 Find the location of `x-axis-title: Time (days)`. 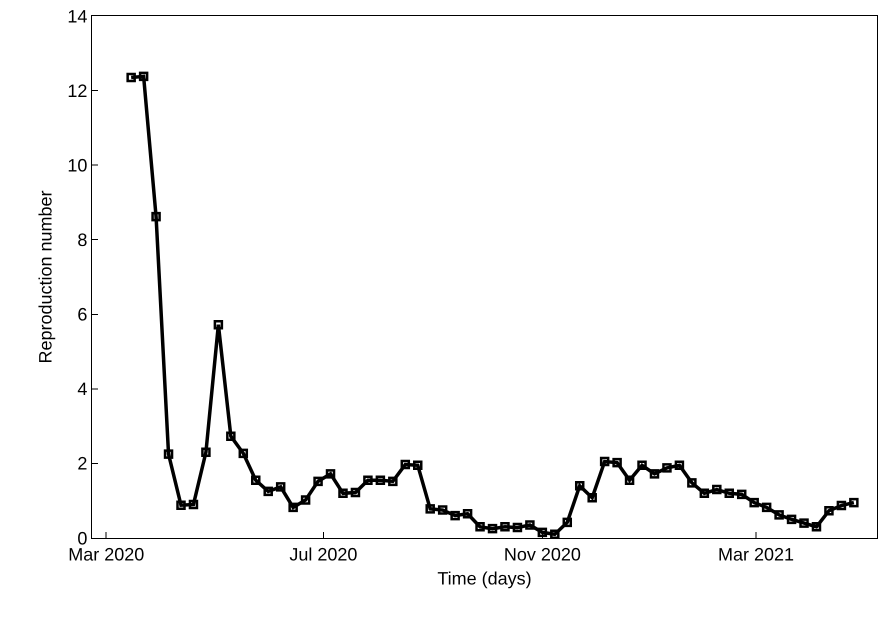

x-axis-title: Time (days) is located at coordinates (484, 578).